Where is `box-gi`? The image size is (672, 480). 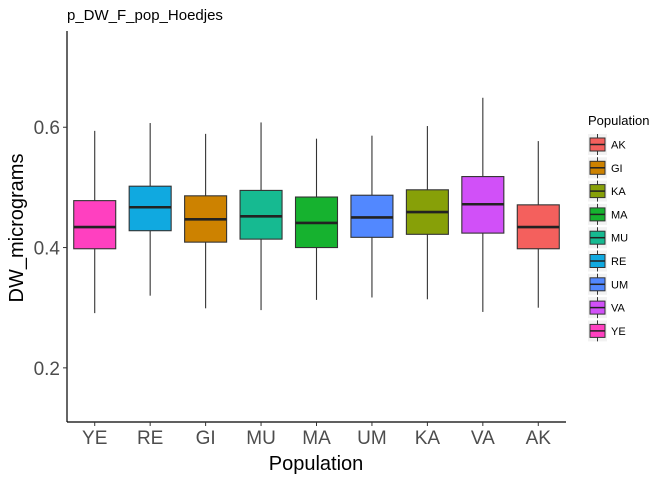
box-gi is located at coordinates (206, 221).